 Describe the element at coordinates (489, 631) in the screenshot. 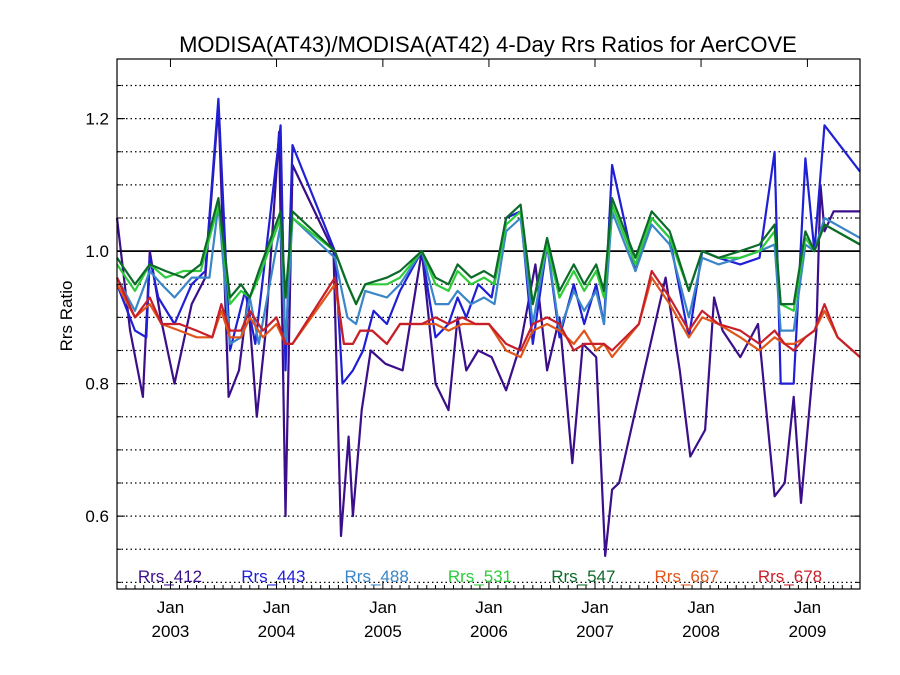

I see `x-tick-label-year: 2006` at that location.